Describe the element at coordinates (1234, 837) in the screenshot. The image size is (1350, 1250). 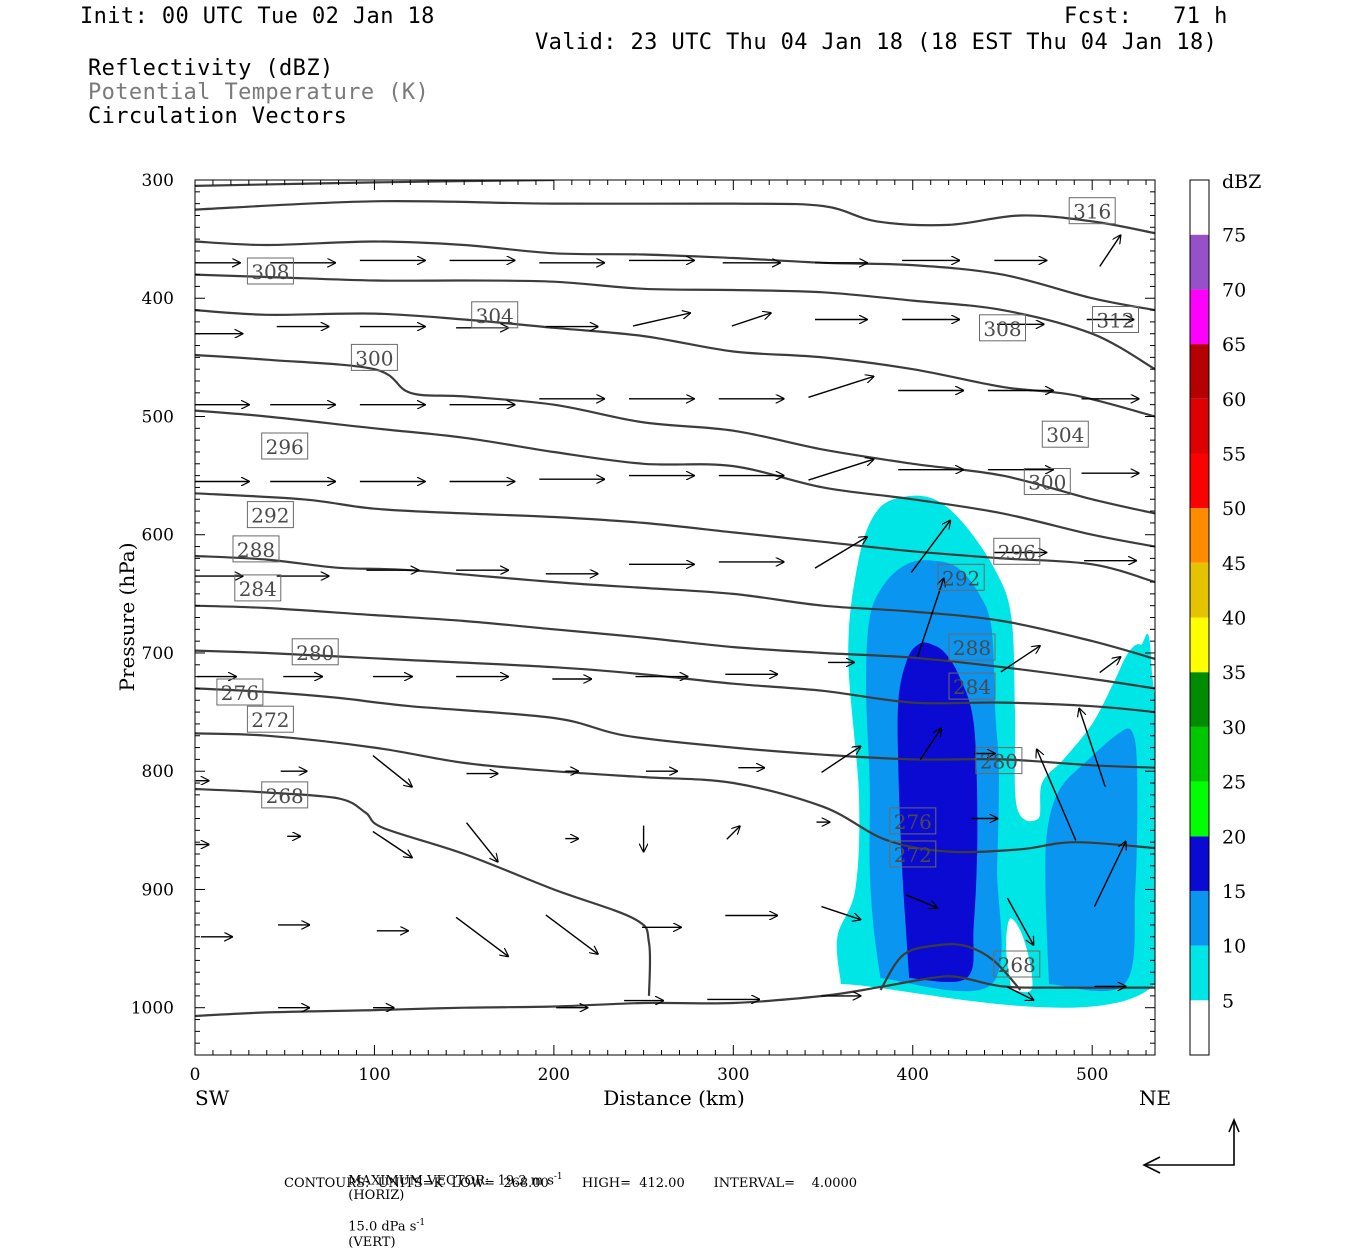
I see `colorbar-tick-label: 20` at that location.